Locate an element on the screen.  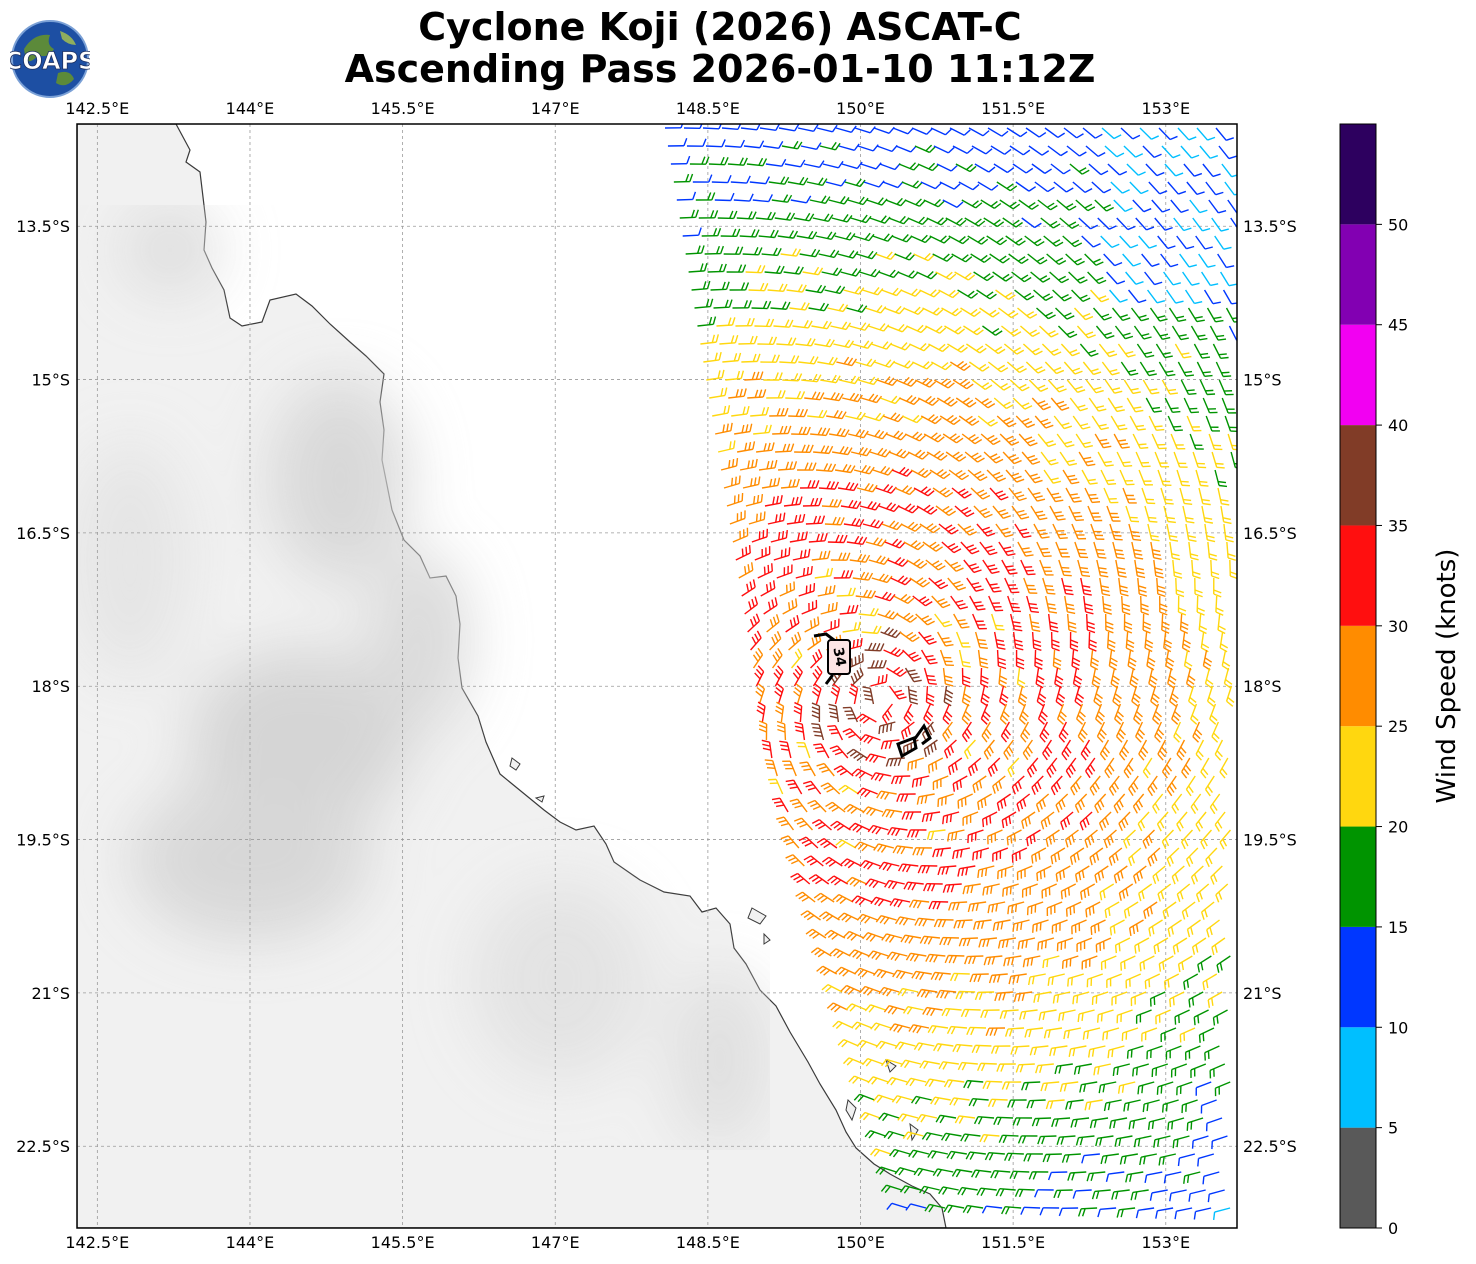
colorbar-bin is located at coordinates (1358, 575).